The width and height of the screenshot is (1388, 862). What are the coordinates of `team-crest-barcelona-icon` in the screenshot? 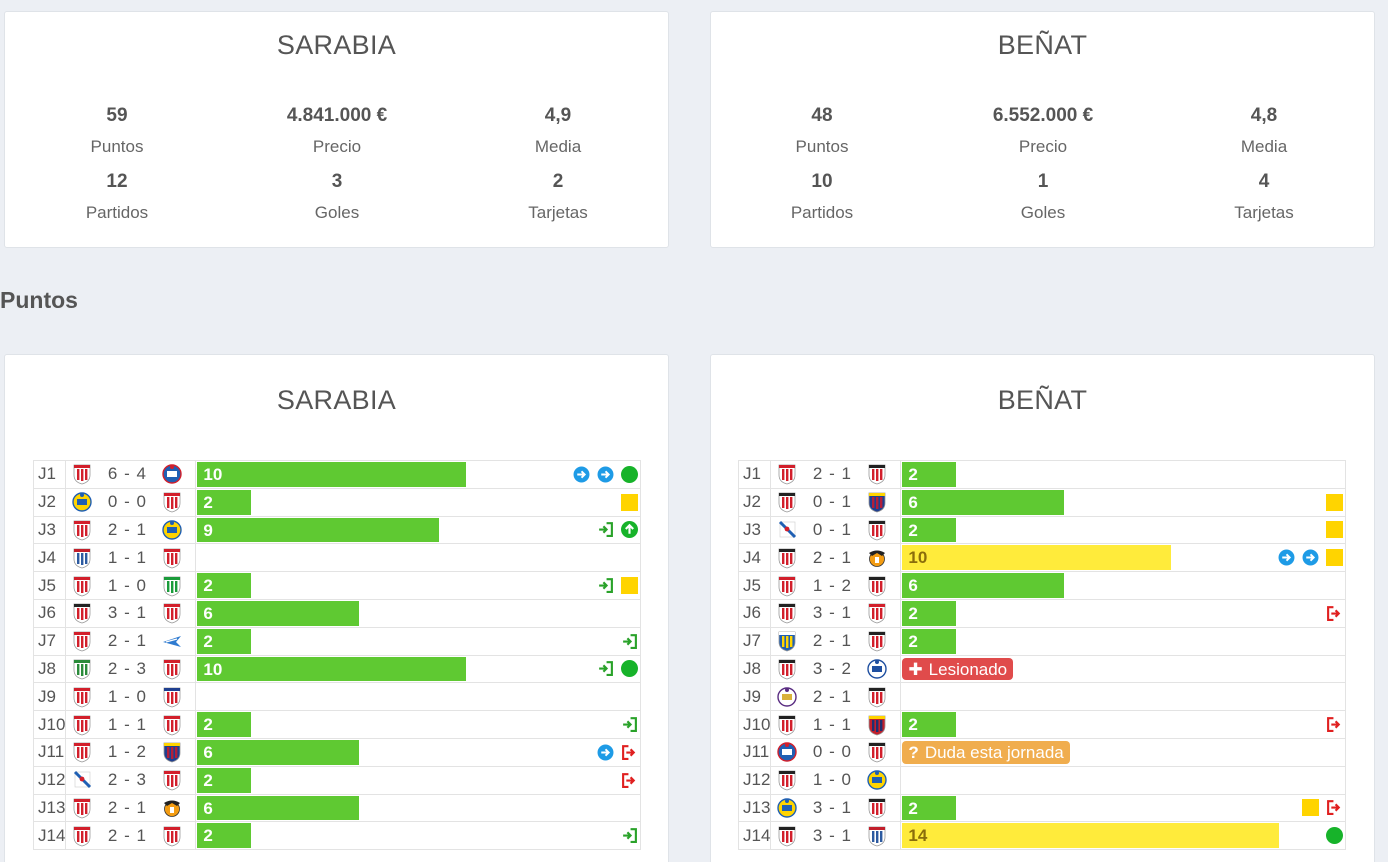 It's located at (877, 502).